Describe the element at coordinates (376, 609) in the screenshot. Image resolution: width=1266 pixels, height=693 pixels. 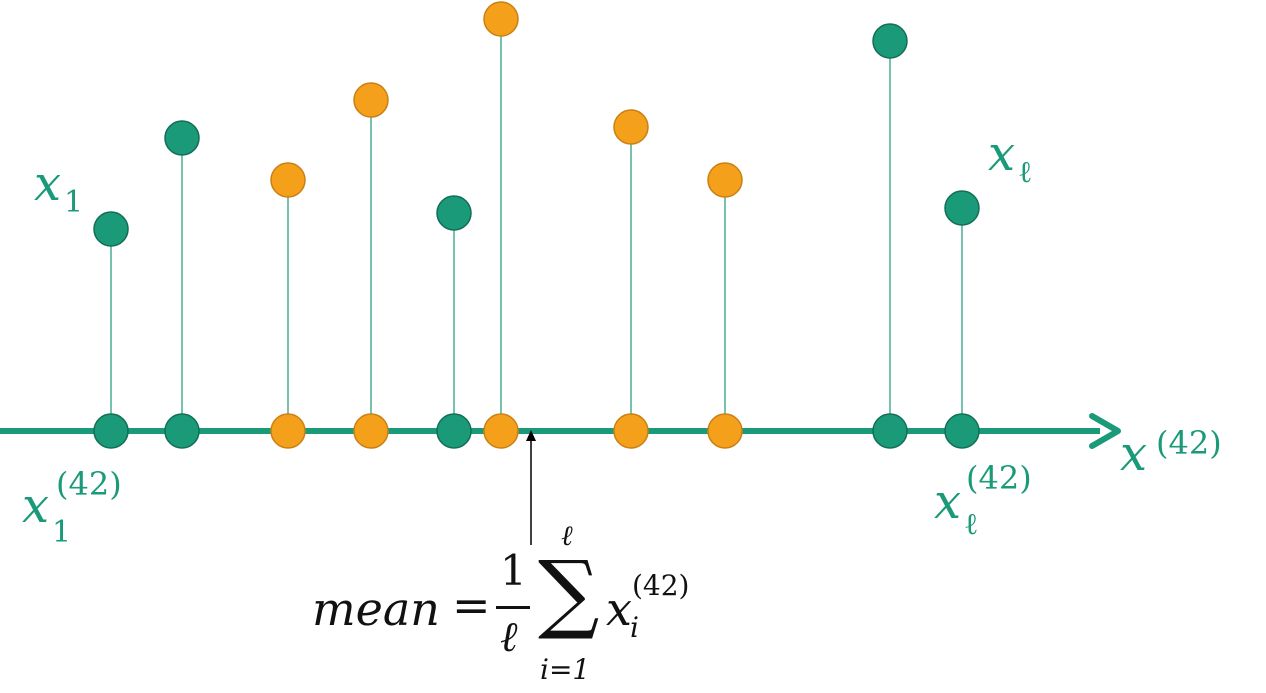
I see `formula-lhs: mean` at that location.